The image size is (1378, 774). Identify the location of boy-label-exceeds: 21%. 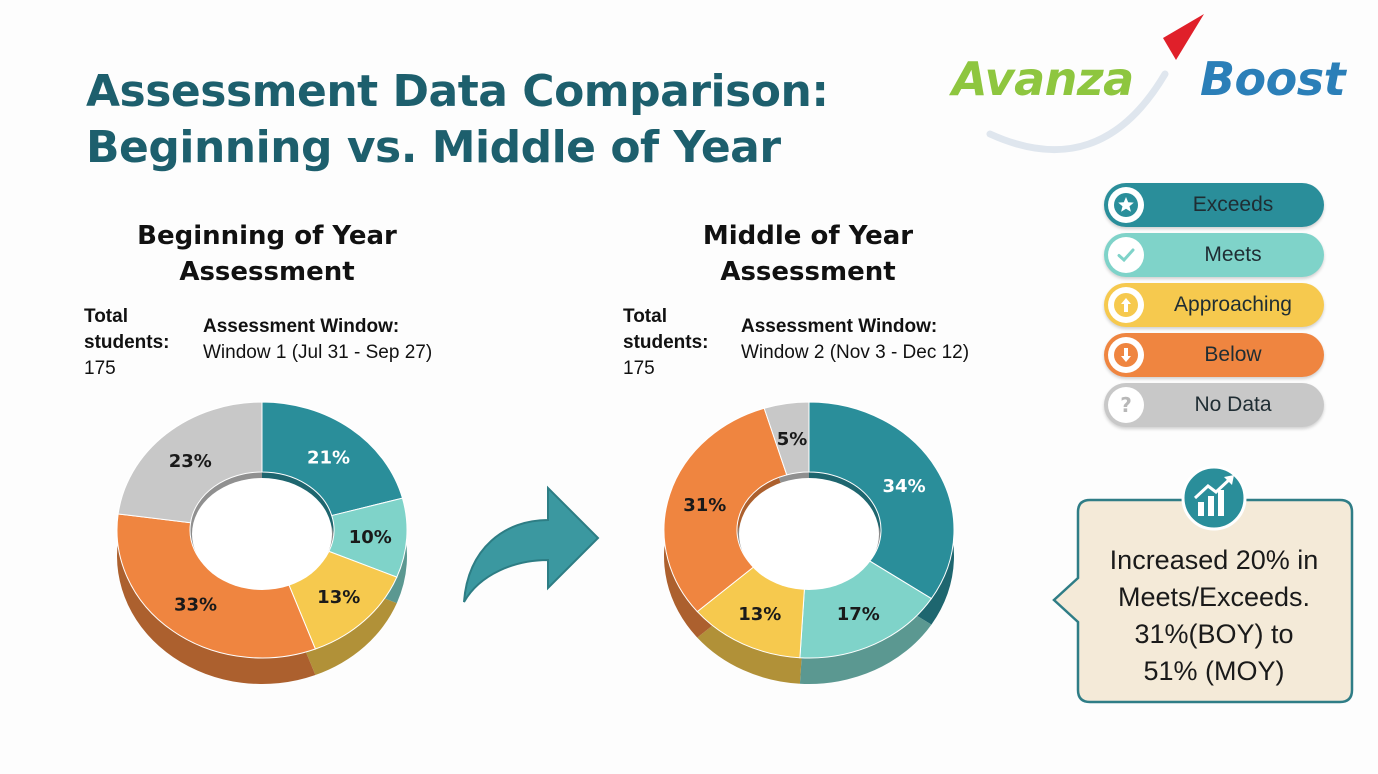
(328, 458).